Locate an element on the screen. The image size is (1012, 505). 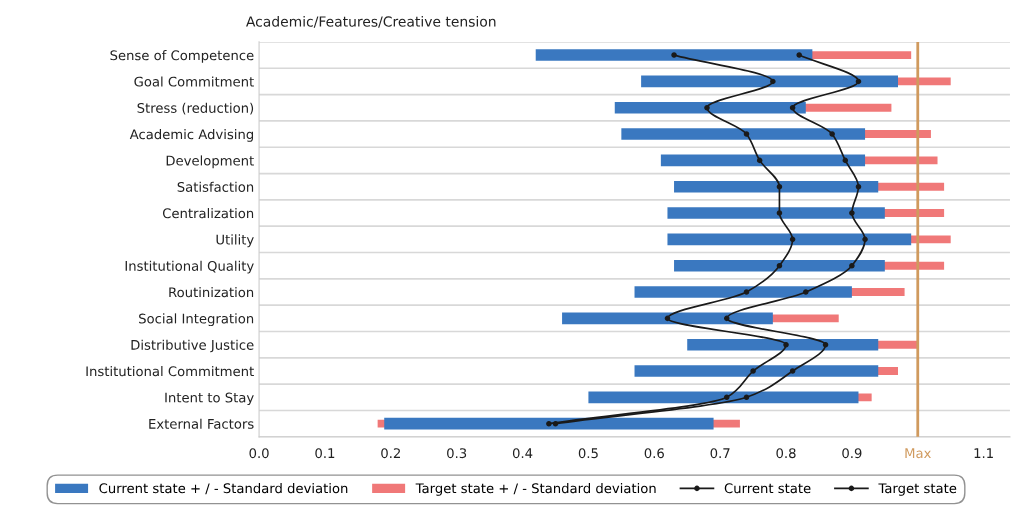
y-tick-label: Satisfaction is located at coordinates (215, 186).